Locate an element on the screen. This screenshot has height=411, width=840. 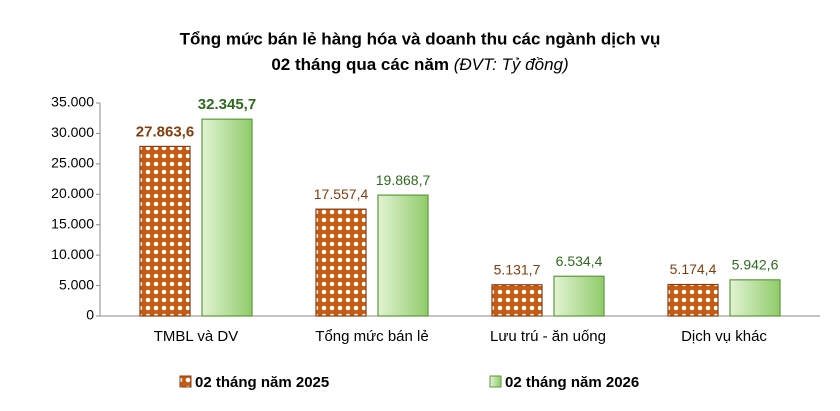
legend-label: 02 tháng năm 2026 is located at coordinates (572, 382).